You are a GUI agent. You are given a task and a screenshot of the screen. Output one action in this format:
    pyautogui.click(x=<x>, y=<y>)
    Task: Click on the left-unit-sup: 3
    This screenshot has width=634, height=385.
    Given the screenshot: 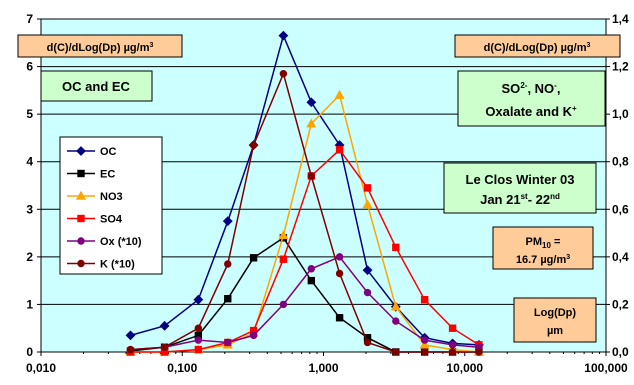 What is the action you would take?
    pyautogui.click(x=151, y=45)
    